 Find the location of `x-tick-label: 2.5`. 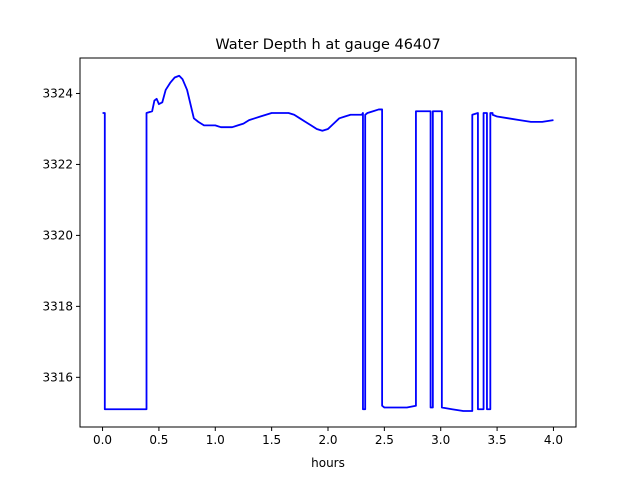

x-tick-label: 2.5 is located at coordinates (384, 440).